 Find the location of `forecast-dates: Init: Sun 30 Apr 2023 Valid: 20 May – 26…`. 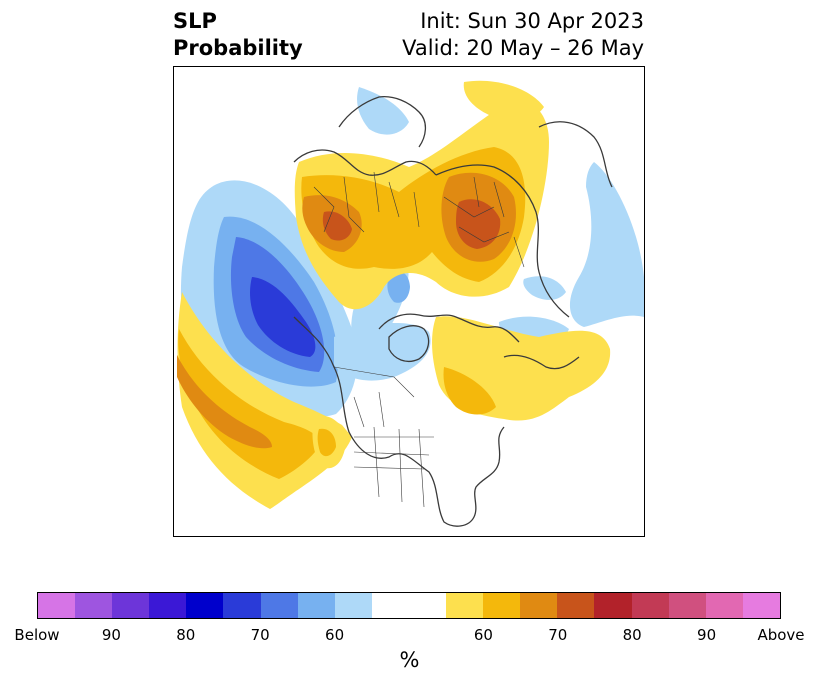

forecast-dates: Init: Sun 30 Apr 2023 Valid: 20 May – 26… is located at coordinates (523, 35).